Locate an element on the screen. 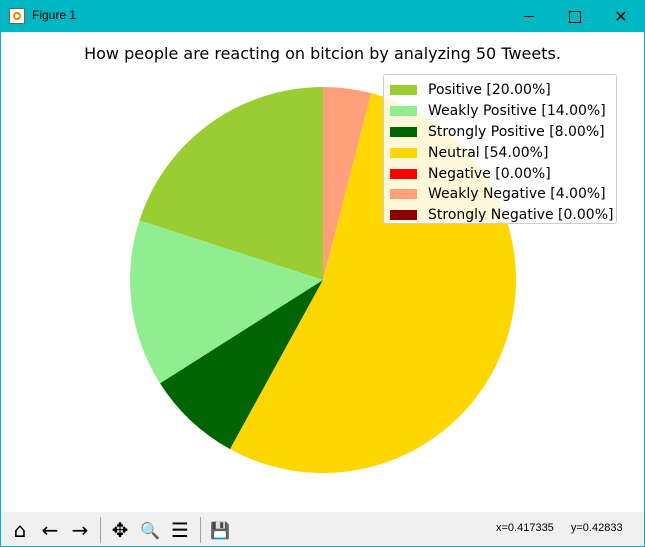 The width and height of the screenshot is (645, 547). sliders-icon: ☰ is located at coordinates (180, 530).